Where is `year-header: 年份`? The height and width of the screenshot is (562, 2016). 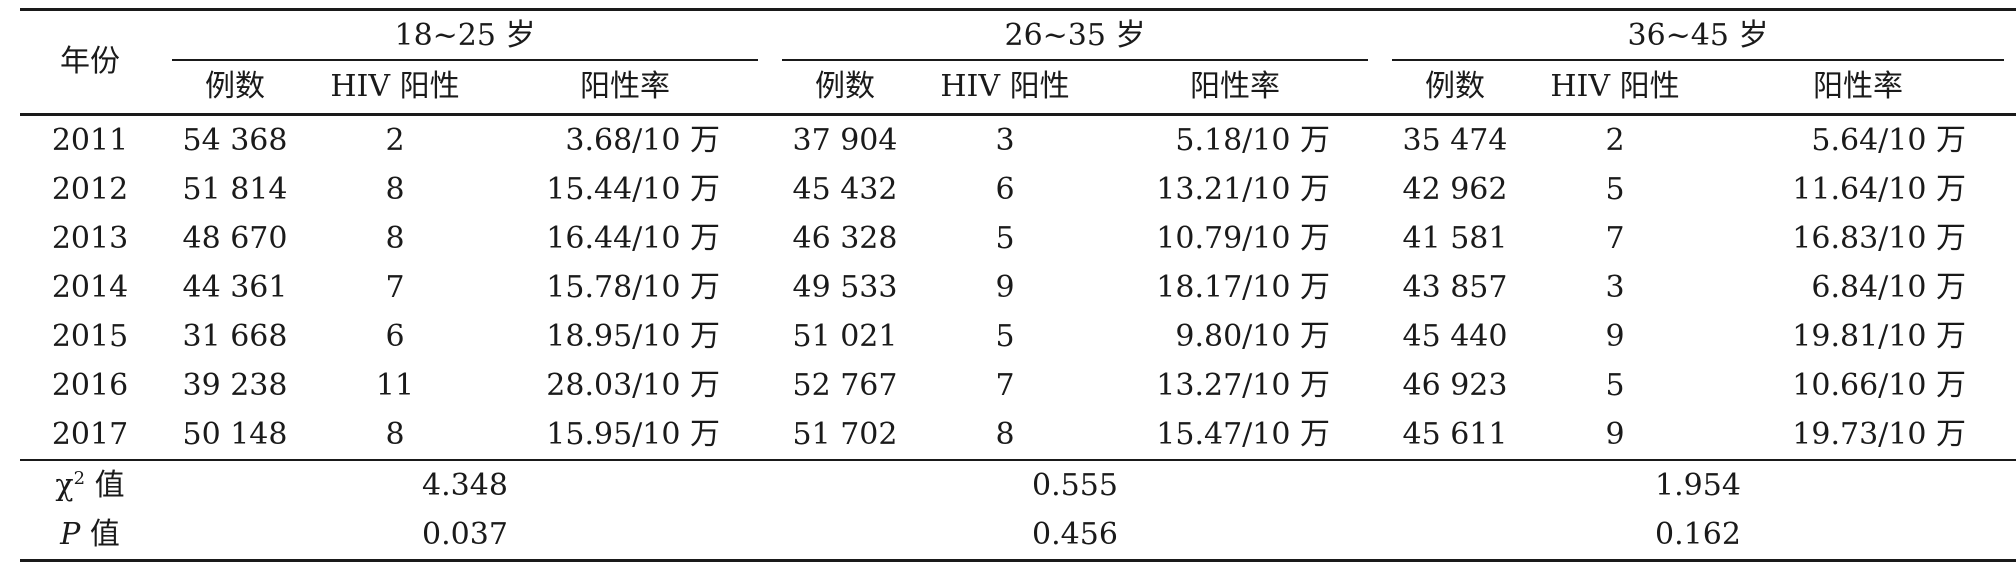
year-header: 年份 is located at coordinates (90, 61).